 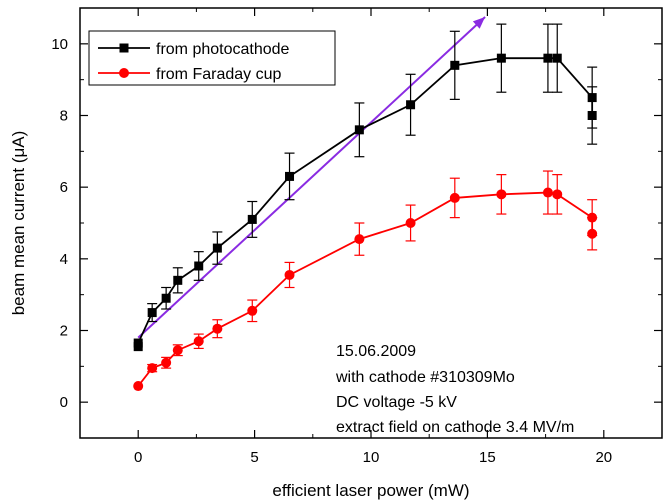 What do you see at coordinates (64, 402) in the screenshot?
I see `y-tick-label: 0` at bounding box center [64, 402].